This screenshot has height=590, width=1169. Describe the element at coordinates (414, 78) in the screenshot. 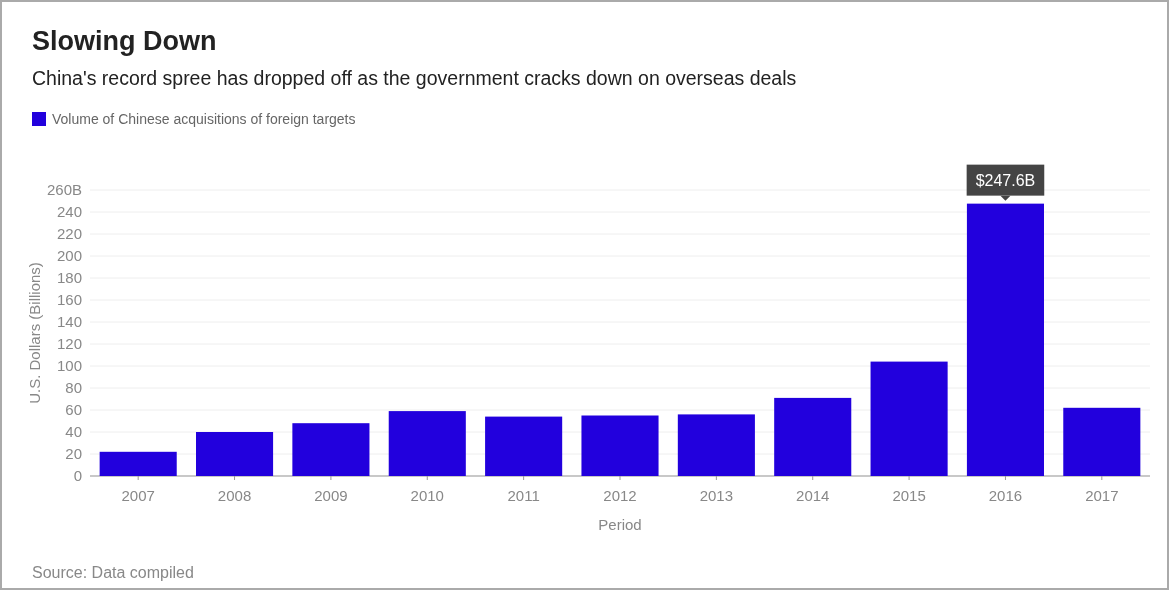

I see `chart-subtitle: China's record spree has dropped off as the government cracks down on overseas deals` at that location.